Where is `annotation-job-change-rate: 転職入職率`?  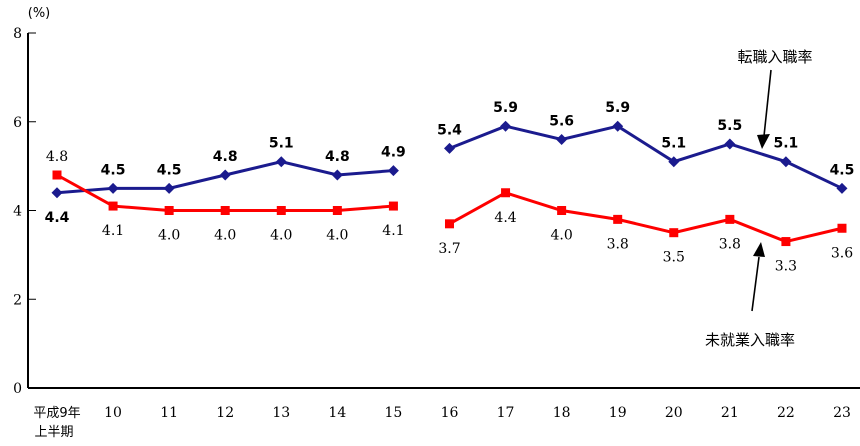
annotation-job-change-rate: 転職入職率 is located at coordinates (775, 98).